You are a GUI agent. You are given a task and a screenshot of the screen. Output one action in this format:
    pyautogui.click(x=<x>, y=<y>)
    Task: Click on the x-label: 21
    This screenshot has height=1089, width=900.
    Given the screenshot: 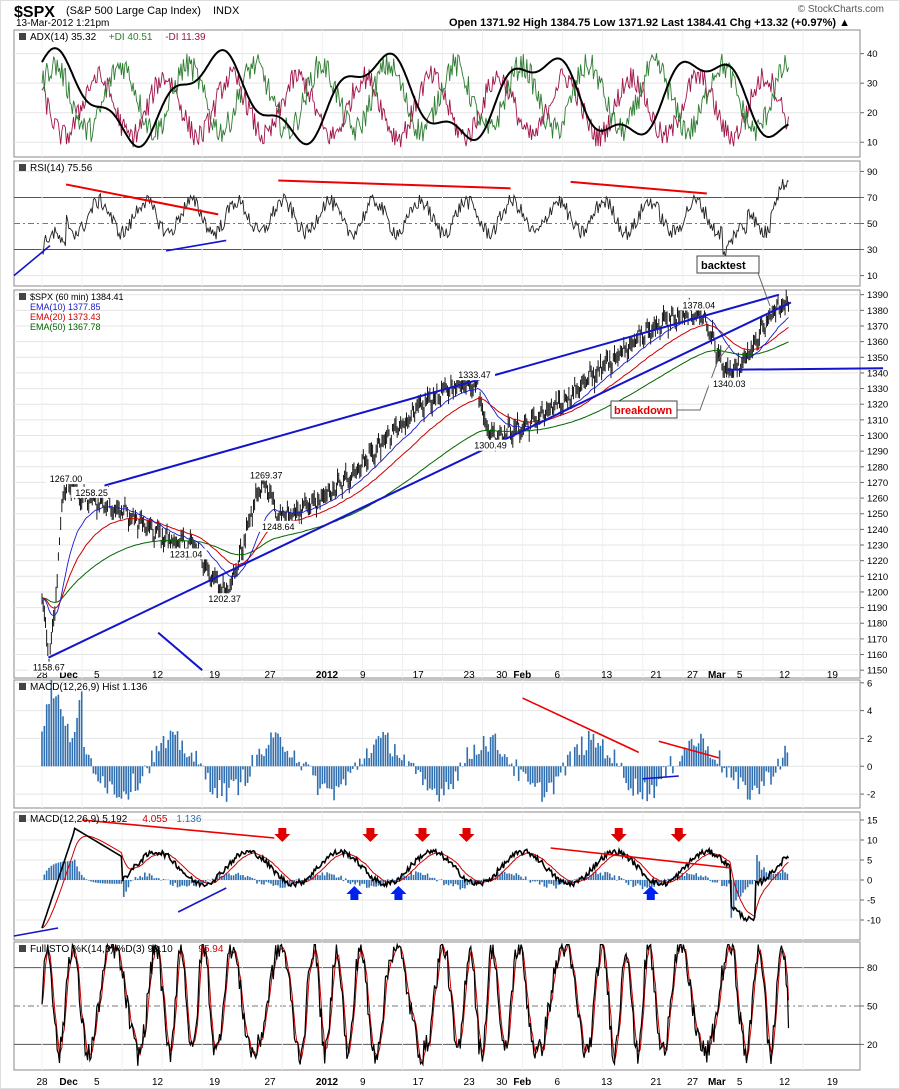 What is the action you would take?
    pyautogui.click(x=657, y=675)
    